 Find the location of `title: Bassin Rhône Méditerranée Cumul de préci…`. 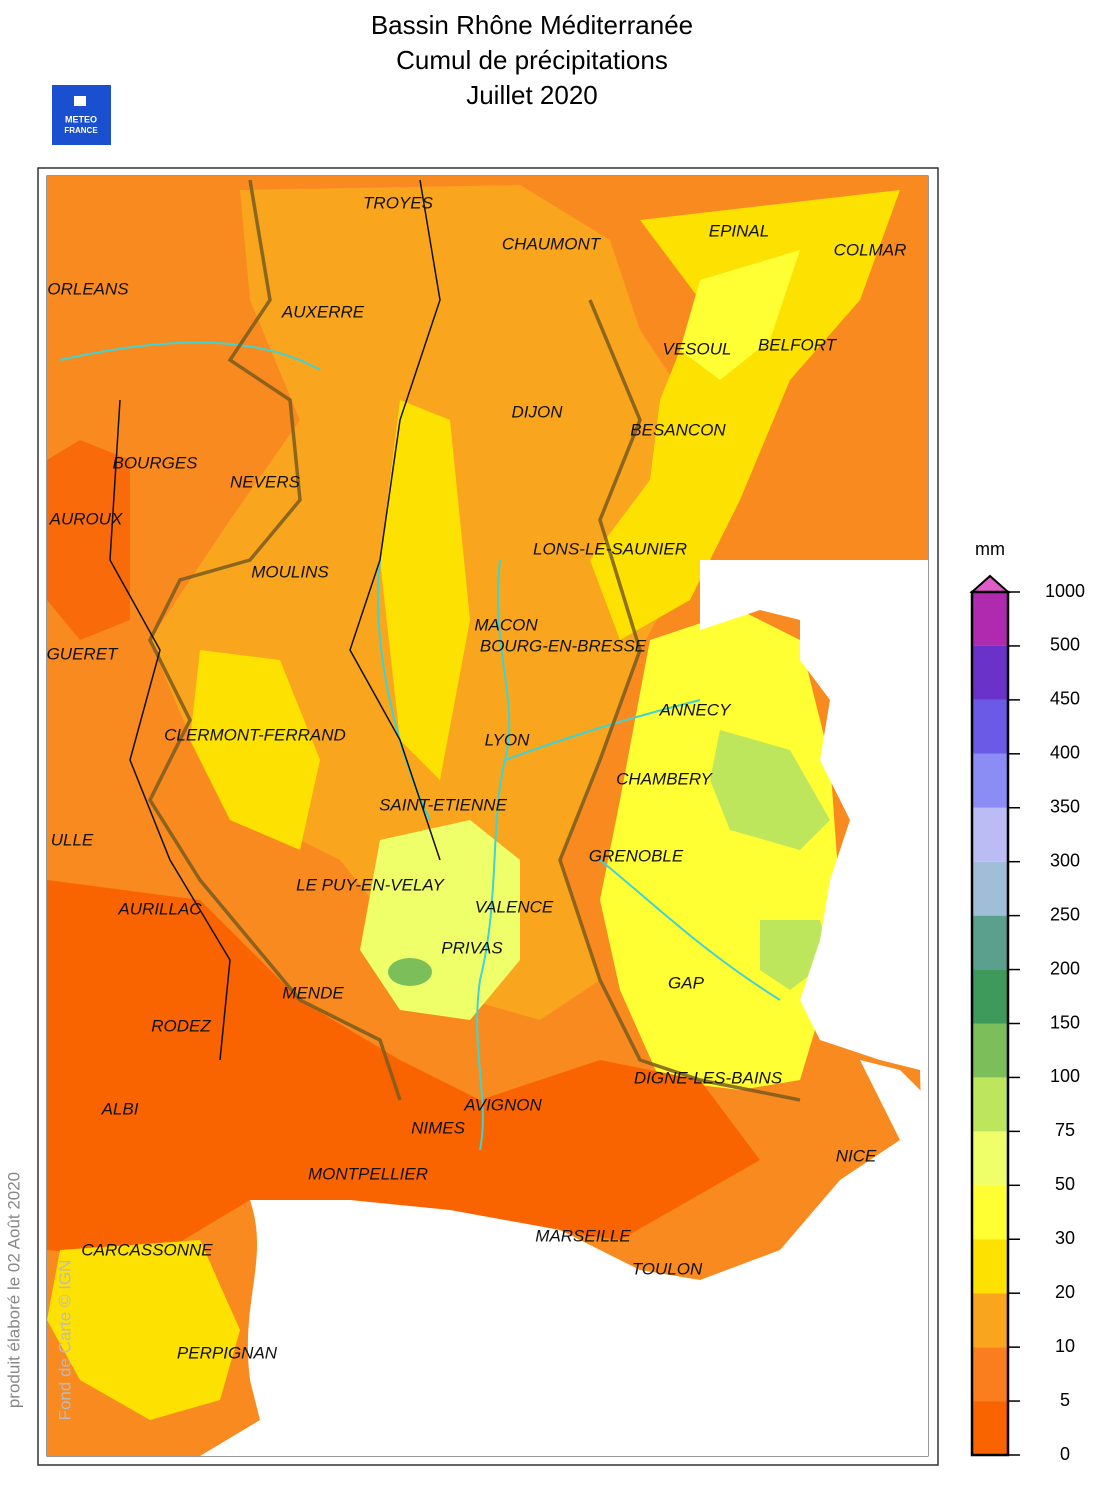

title: Bassin Rhône Méditerranée Cumul de préci… is located at coordinates (532, 60).